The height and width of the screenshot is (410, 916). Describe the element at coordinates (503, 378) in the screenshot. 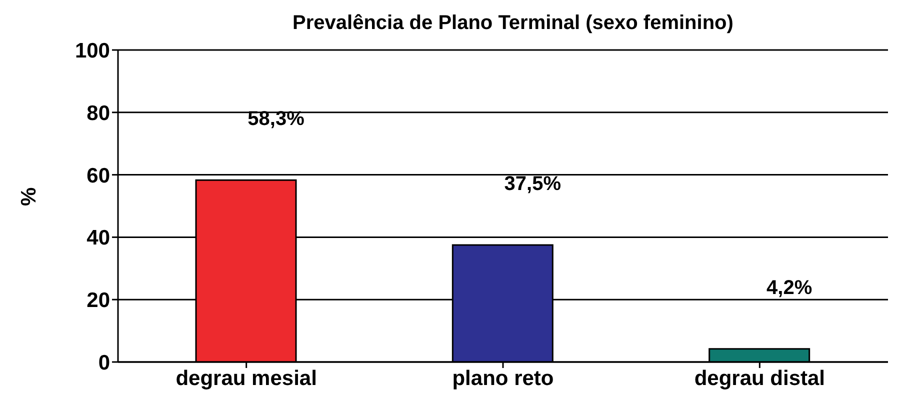

I see `x-tick-label: plano reto` at that location.